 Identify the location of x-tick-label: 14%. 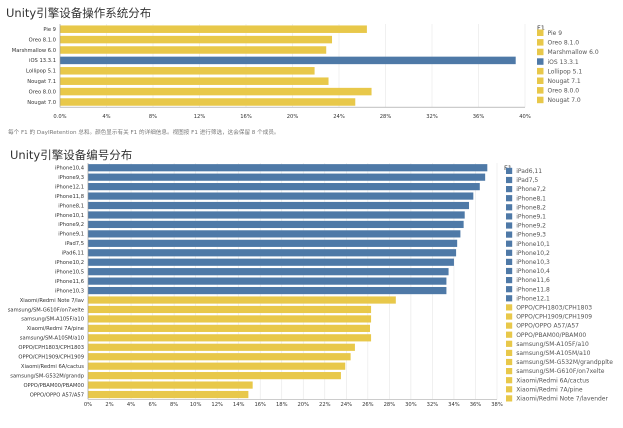
(239, 405).